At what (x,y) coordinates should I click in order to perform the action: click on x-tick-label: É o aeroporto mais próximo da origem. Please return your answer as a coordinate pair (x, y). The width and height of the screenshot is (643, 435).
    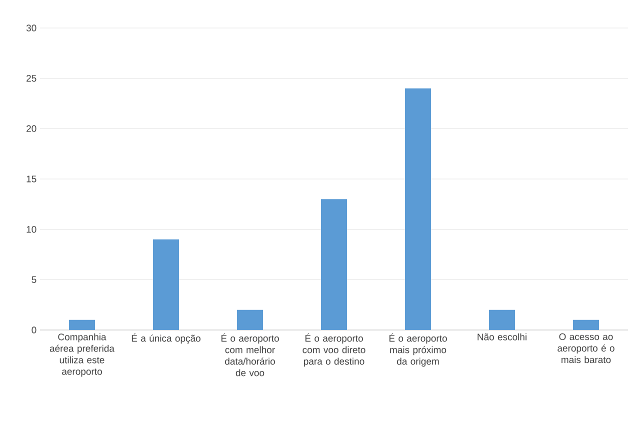
    Looking at the image, I should click on (418, 350).